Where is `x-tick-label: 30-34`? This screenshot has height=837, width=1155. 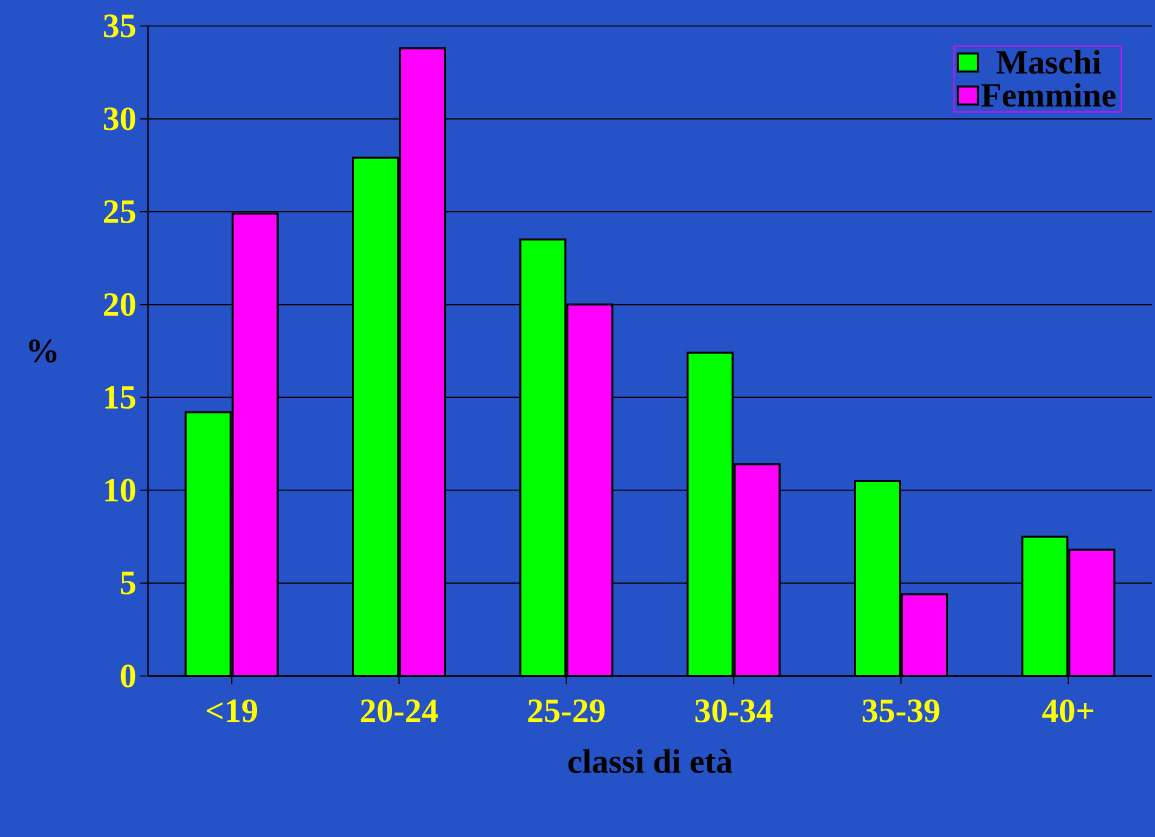 x-tick-label: 30-34 is located at coordinates (734, 711).